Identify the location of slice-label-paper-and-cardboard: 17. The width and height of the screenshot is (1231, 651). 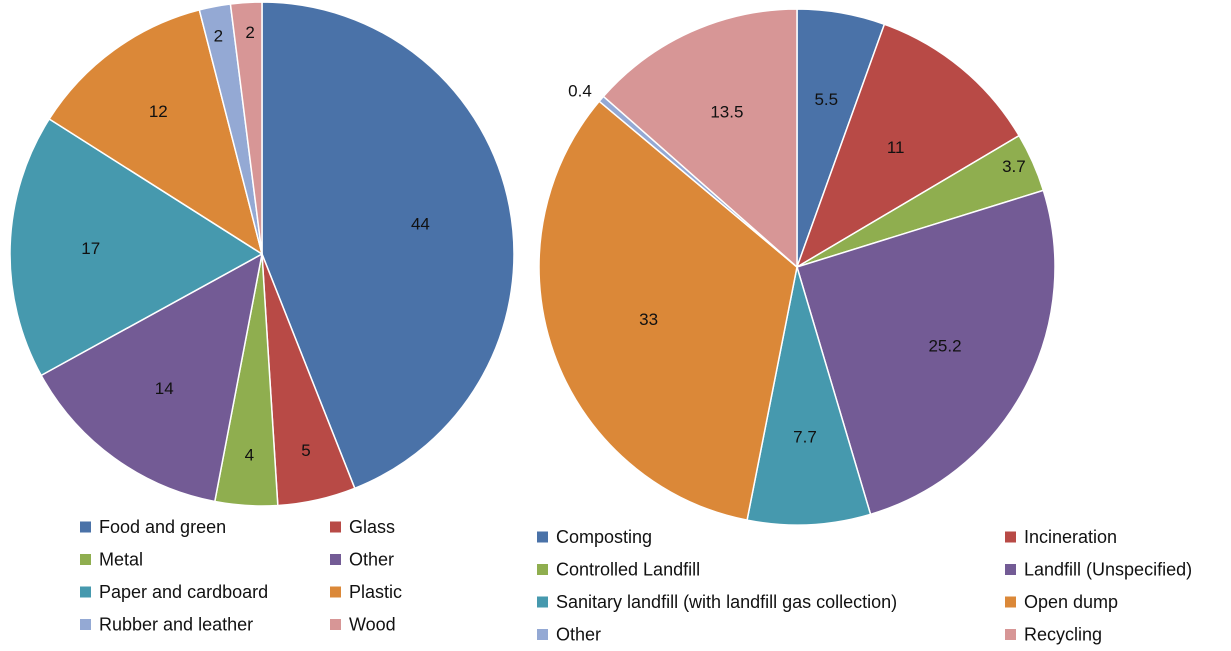
(90, 248).